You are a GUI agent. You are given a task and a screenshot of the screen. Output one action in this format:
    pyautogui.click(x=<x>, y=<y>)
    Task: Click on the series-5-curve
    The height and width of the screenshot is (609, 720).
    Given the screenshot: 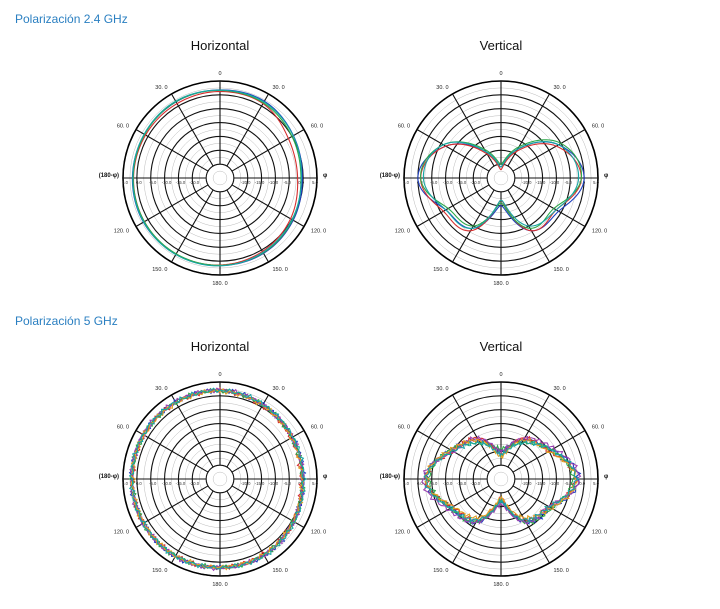 What is the action you would take?
    pyautogui.click(x=501, y=481)
    